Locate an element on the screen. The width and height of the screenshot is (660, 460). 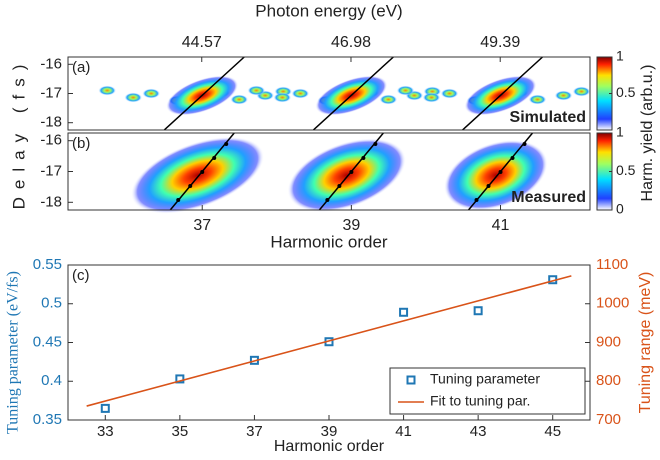
x-tick-label: 33 is located at coordinates (105, 431).